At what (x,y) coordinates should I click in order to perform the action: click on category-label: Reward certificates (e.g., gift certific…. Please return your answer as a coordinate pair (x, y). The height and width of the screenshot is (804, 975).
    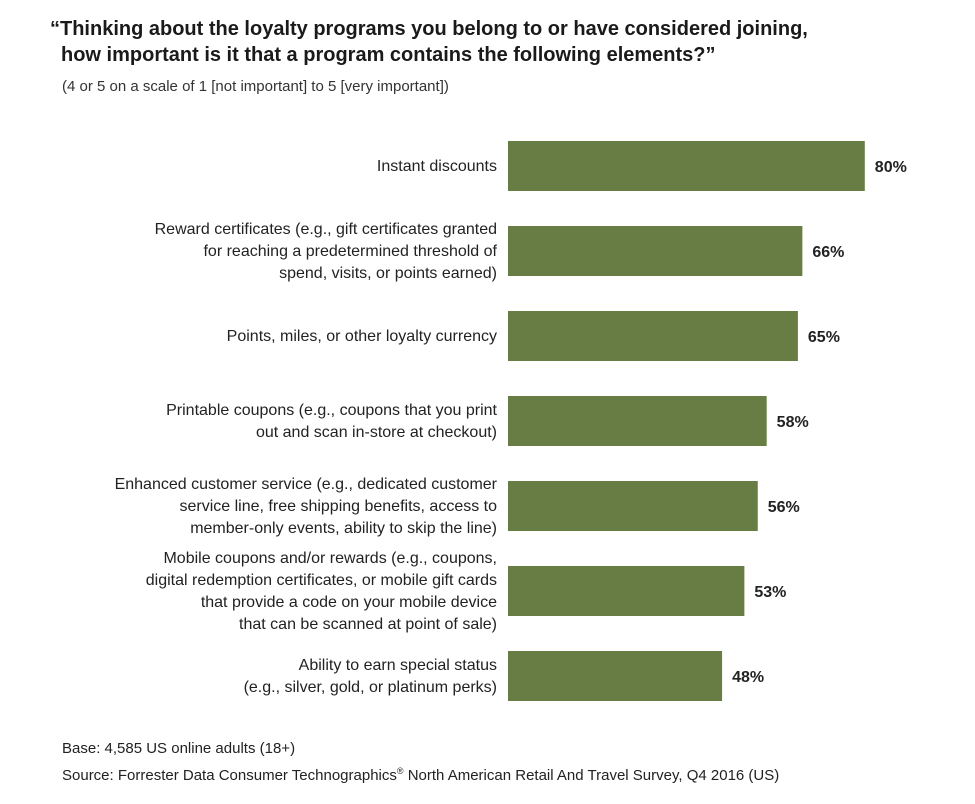
    Looking at the image, I should click on (326, 229).